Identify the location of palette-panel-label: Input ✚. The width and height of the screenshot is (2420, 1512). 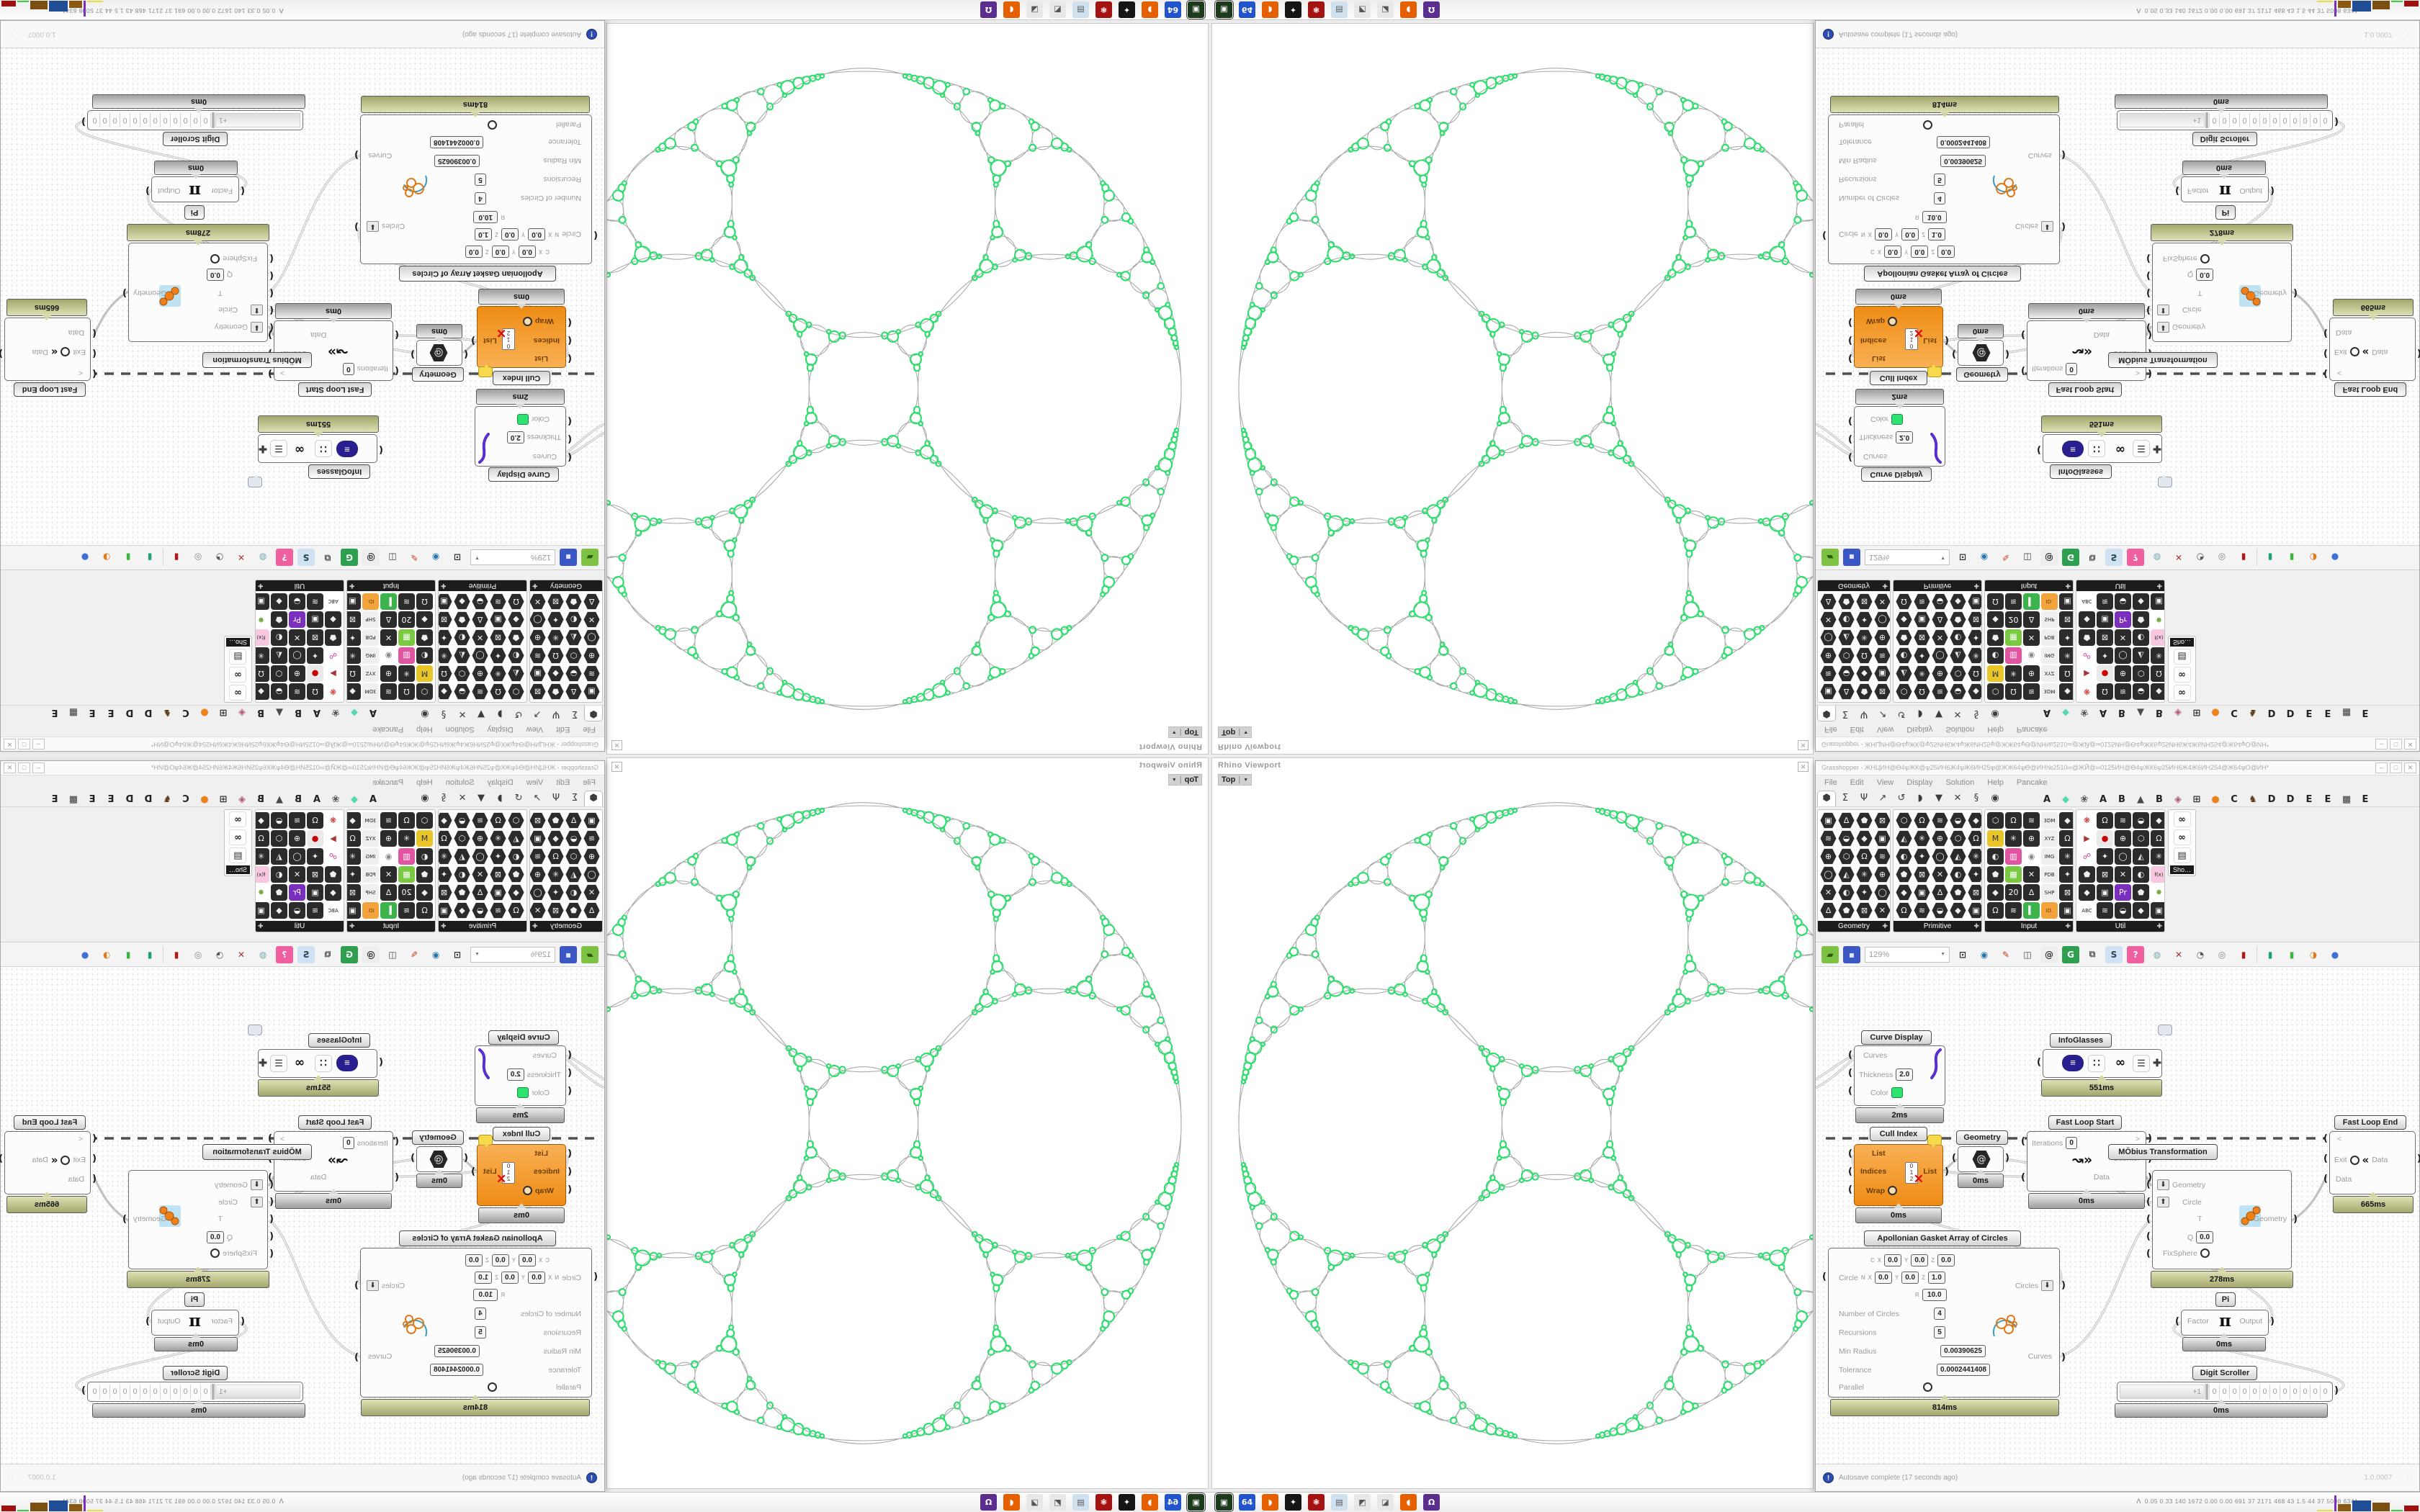
(391, 585).